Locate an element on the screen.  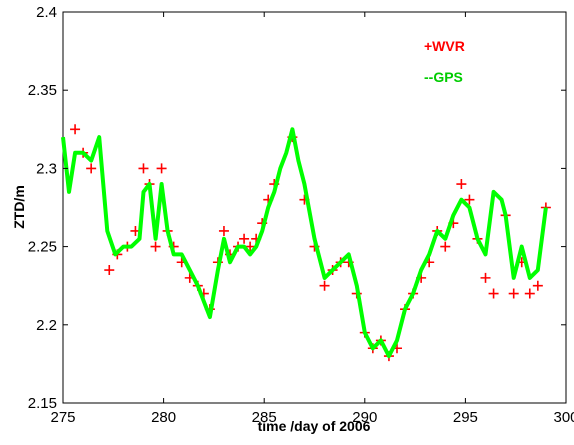
x-tick-label: 285 is located at coordinates (264, 417).